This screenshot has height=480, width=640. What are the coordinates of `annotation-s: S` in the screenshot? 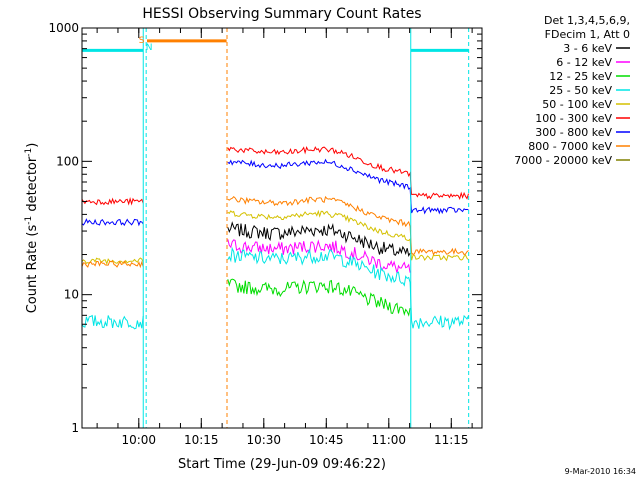 It's located at (142, 41).